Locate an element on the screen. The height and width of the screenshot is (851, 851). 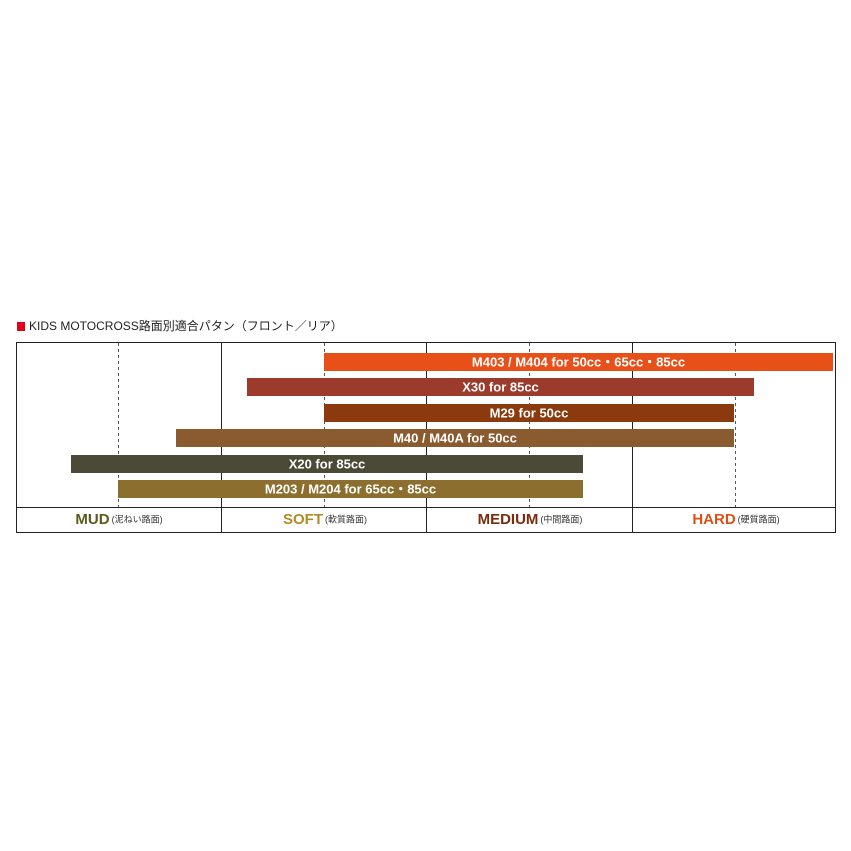
pattern-label: M403 / M404 for 50cc・65cc・85cc is located at coordinates (578, 361).